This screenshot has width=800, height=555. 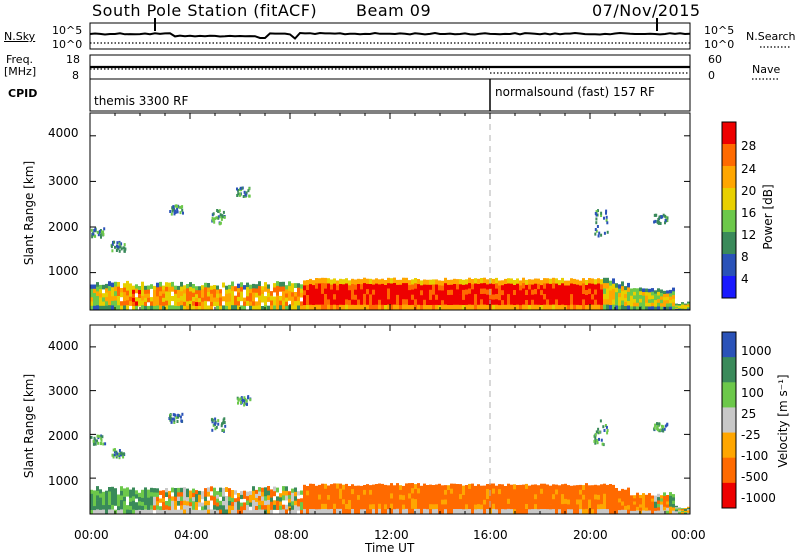 What do you see at coordinates (729, 243) in the screenshot?
I see `power-colorbar-swatch` at bounding box center [729, 243].